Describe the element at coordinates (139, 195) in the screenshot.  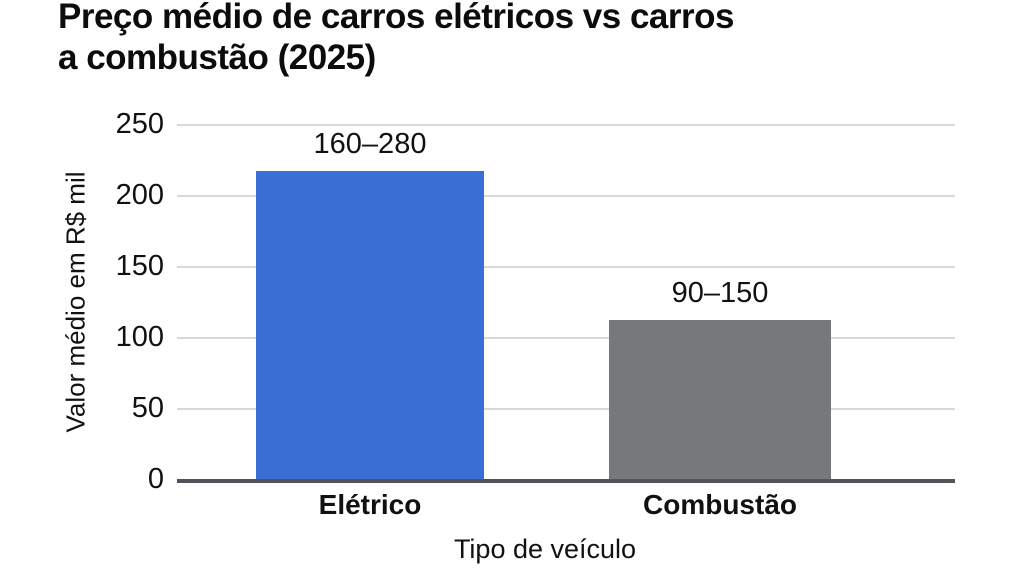
I see `y-tick-label-200: 200` at that location.